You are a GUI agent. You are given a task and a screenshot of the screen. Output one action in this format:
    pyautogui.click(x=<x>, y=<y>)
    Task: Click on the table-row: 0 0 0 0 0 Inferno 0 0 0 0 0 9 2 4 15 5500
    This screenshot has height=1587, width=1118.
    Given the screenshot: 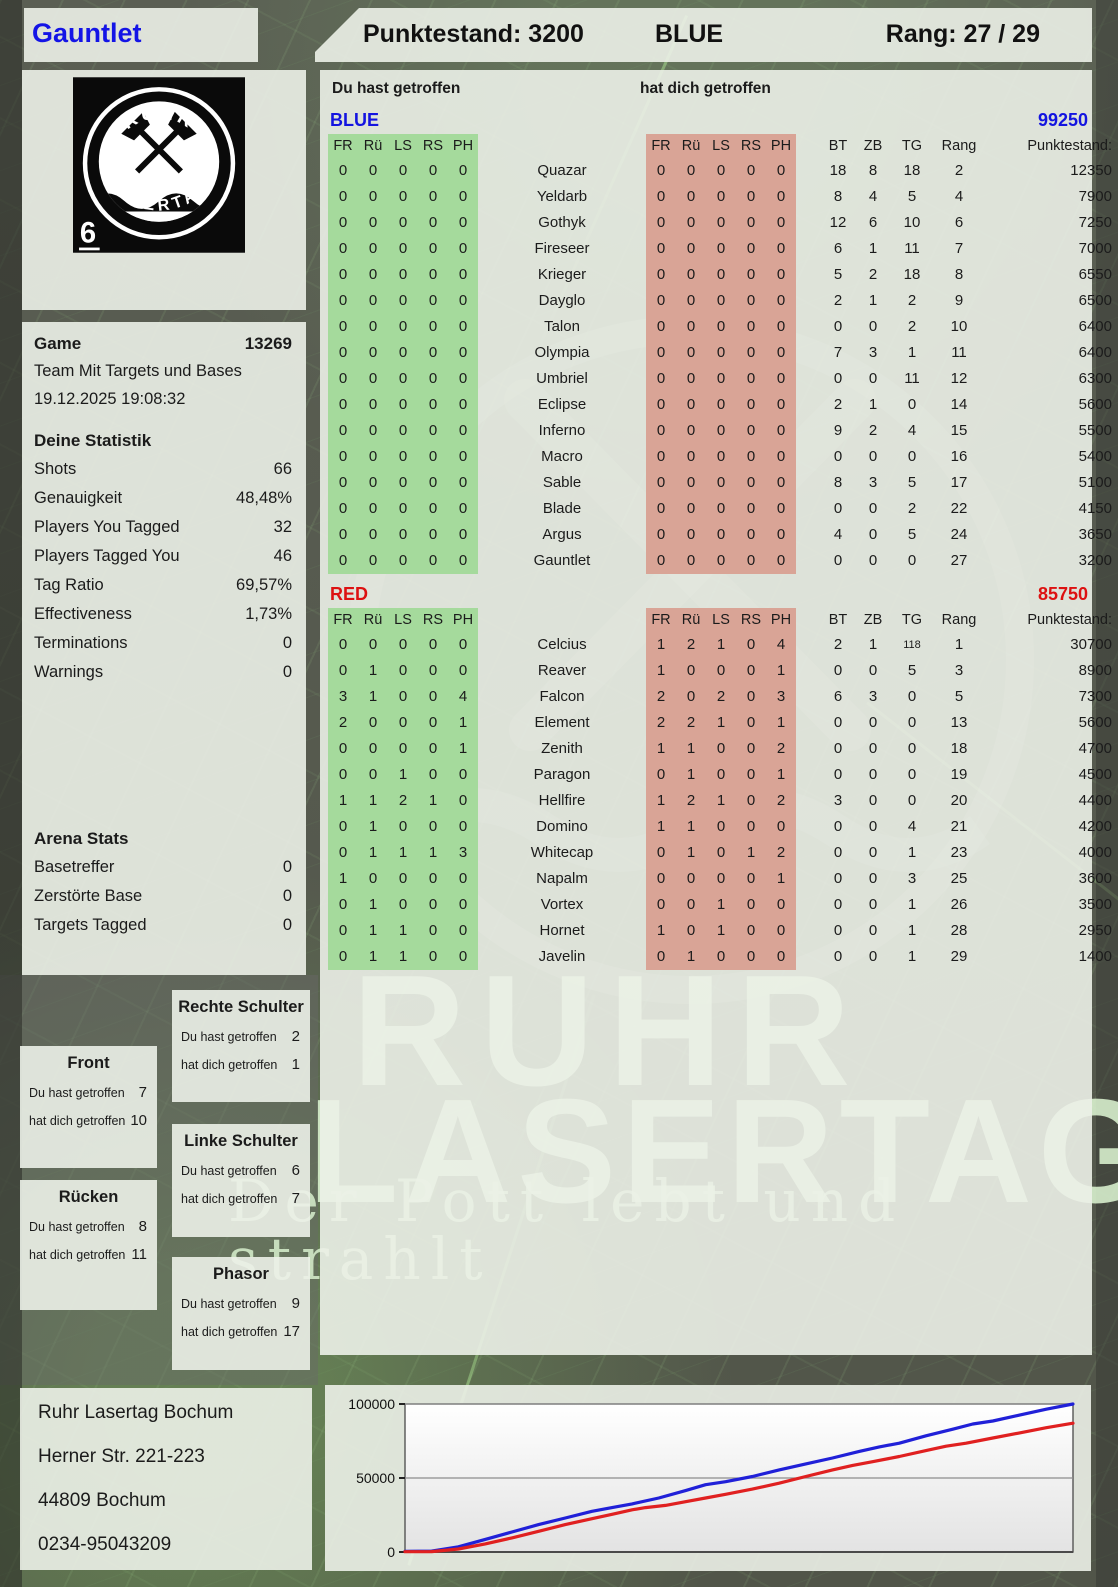 What is the action you would take?
    pyautogui.click(x=720, y=431)
    